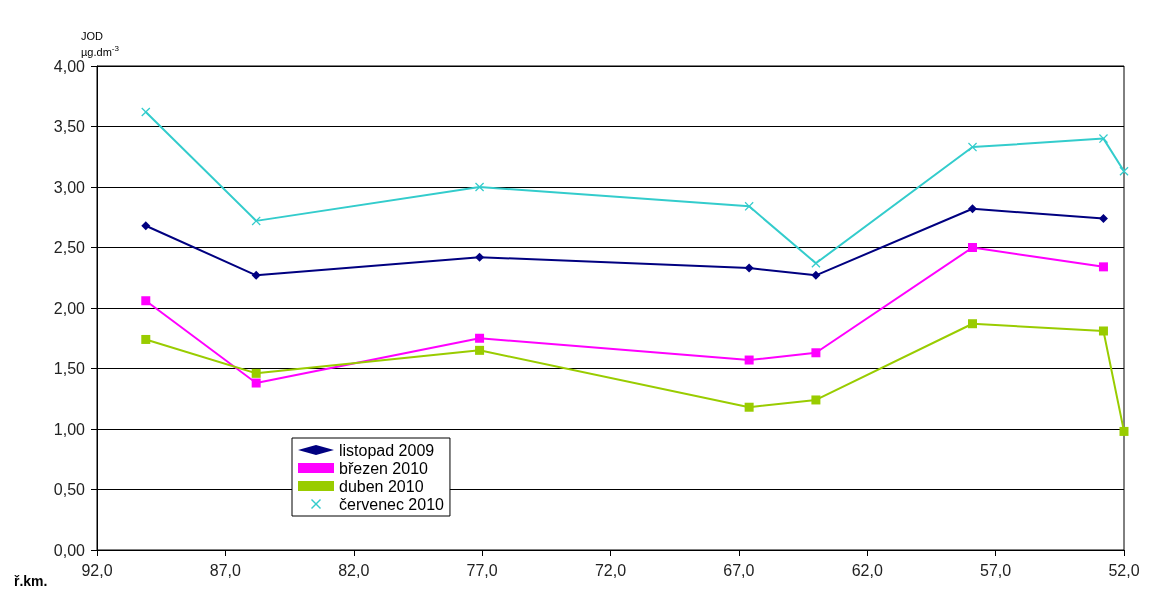 This screenshot has width=1169, height=610. I want to click on x-tick-label: 87,0, so click(225, 570).